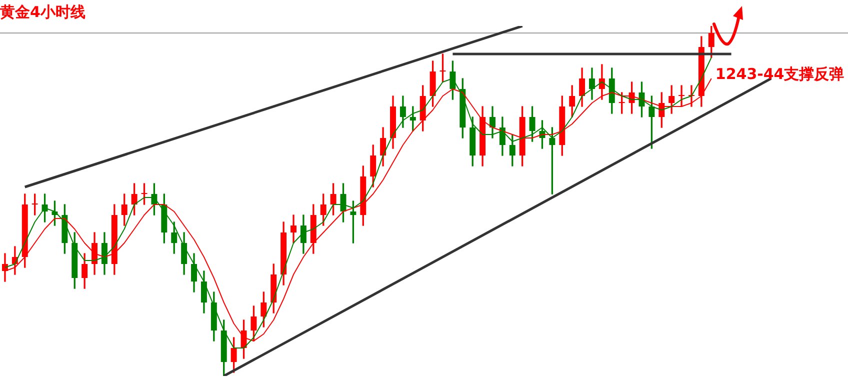  I want to click on annotation: 1243-44支撑反弹, so click(779, 73).